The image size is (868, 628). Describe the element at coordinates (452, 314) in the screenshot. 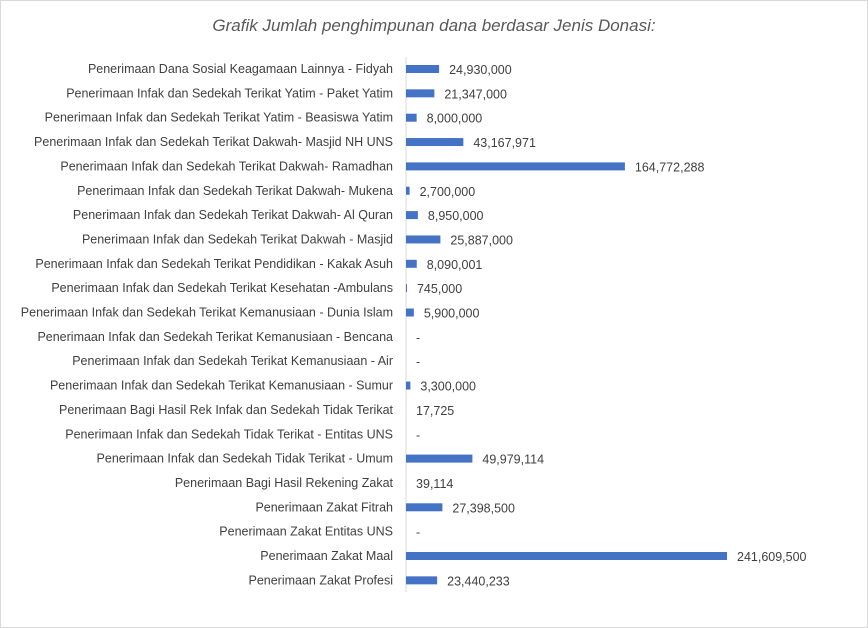

I see `data-label: 5,900,000` at that location.